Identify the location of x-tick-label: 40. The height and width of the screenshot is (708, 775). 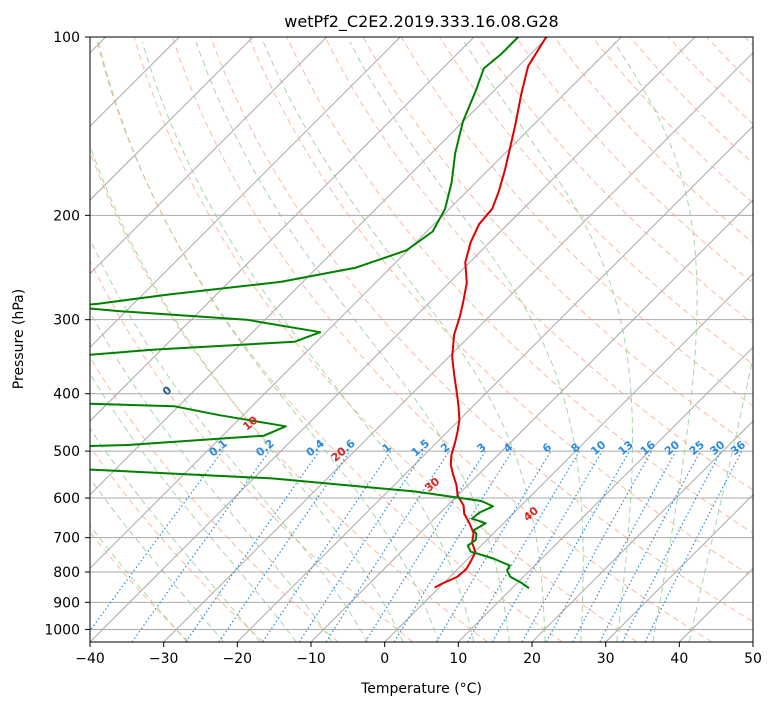
(679, 659).